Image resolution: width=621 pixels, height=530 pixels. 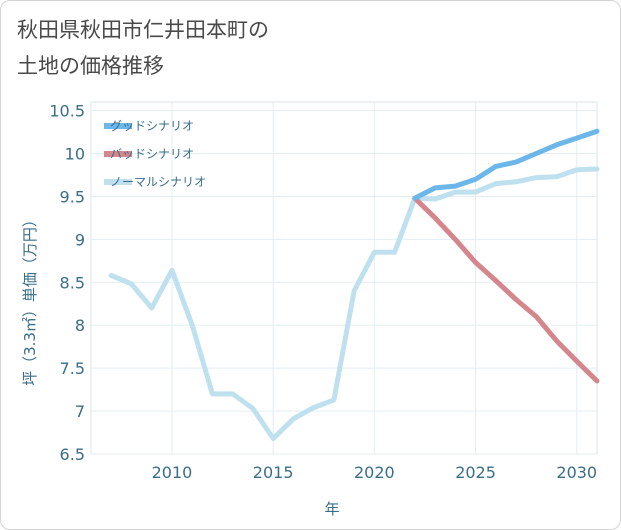 What do you see at coordinates (143, 48) in the screenshot?
I see `chart-title: 秋田県秋田市仁井田本町の 土地の価格推移` at bounding box center [143, 48].